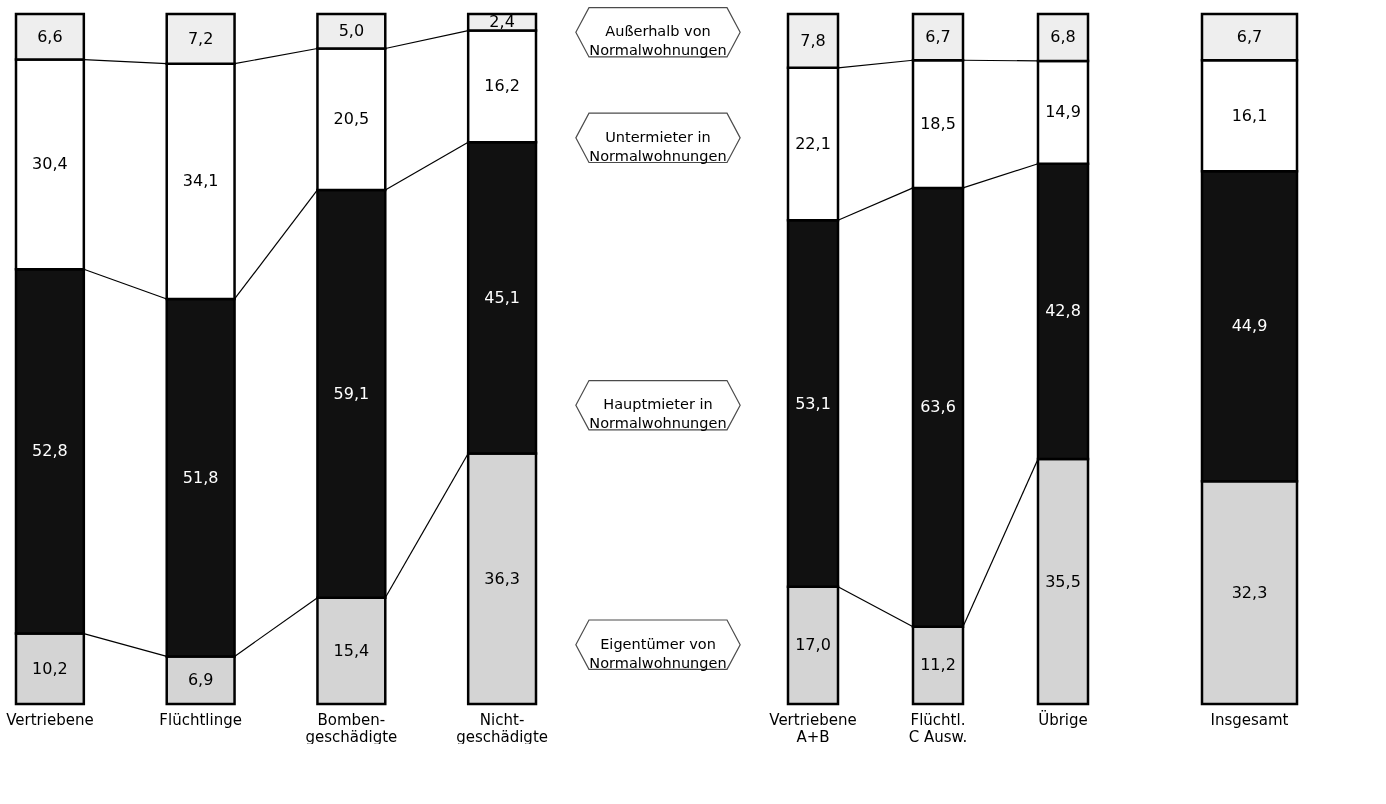  What do you see at coordinates (200, 38) in the screenshot?
I see `data-label: 7,2` at bounding box center [200, 38].